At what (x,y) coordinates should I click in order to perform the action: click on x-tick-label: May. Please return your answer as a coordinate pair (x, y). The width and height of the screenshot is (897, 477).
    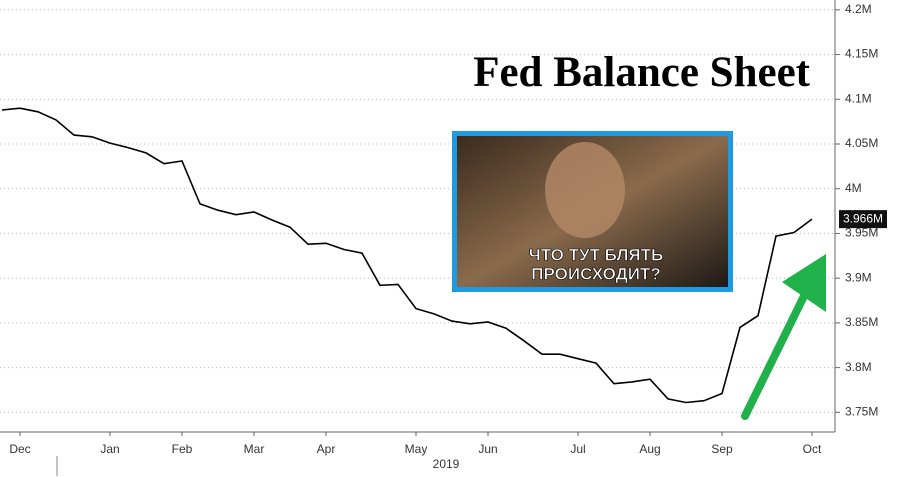
    Looking at the image, I should click on (416, 449).